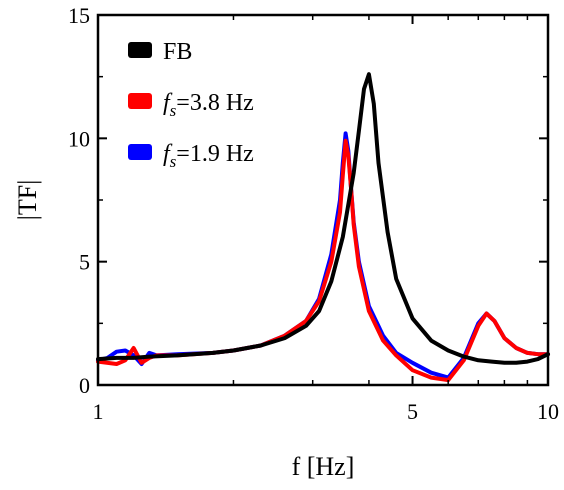  Describe the element at coordinates (84, 385) in the screenshot. I see `y-tick-label: 0` at that location.